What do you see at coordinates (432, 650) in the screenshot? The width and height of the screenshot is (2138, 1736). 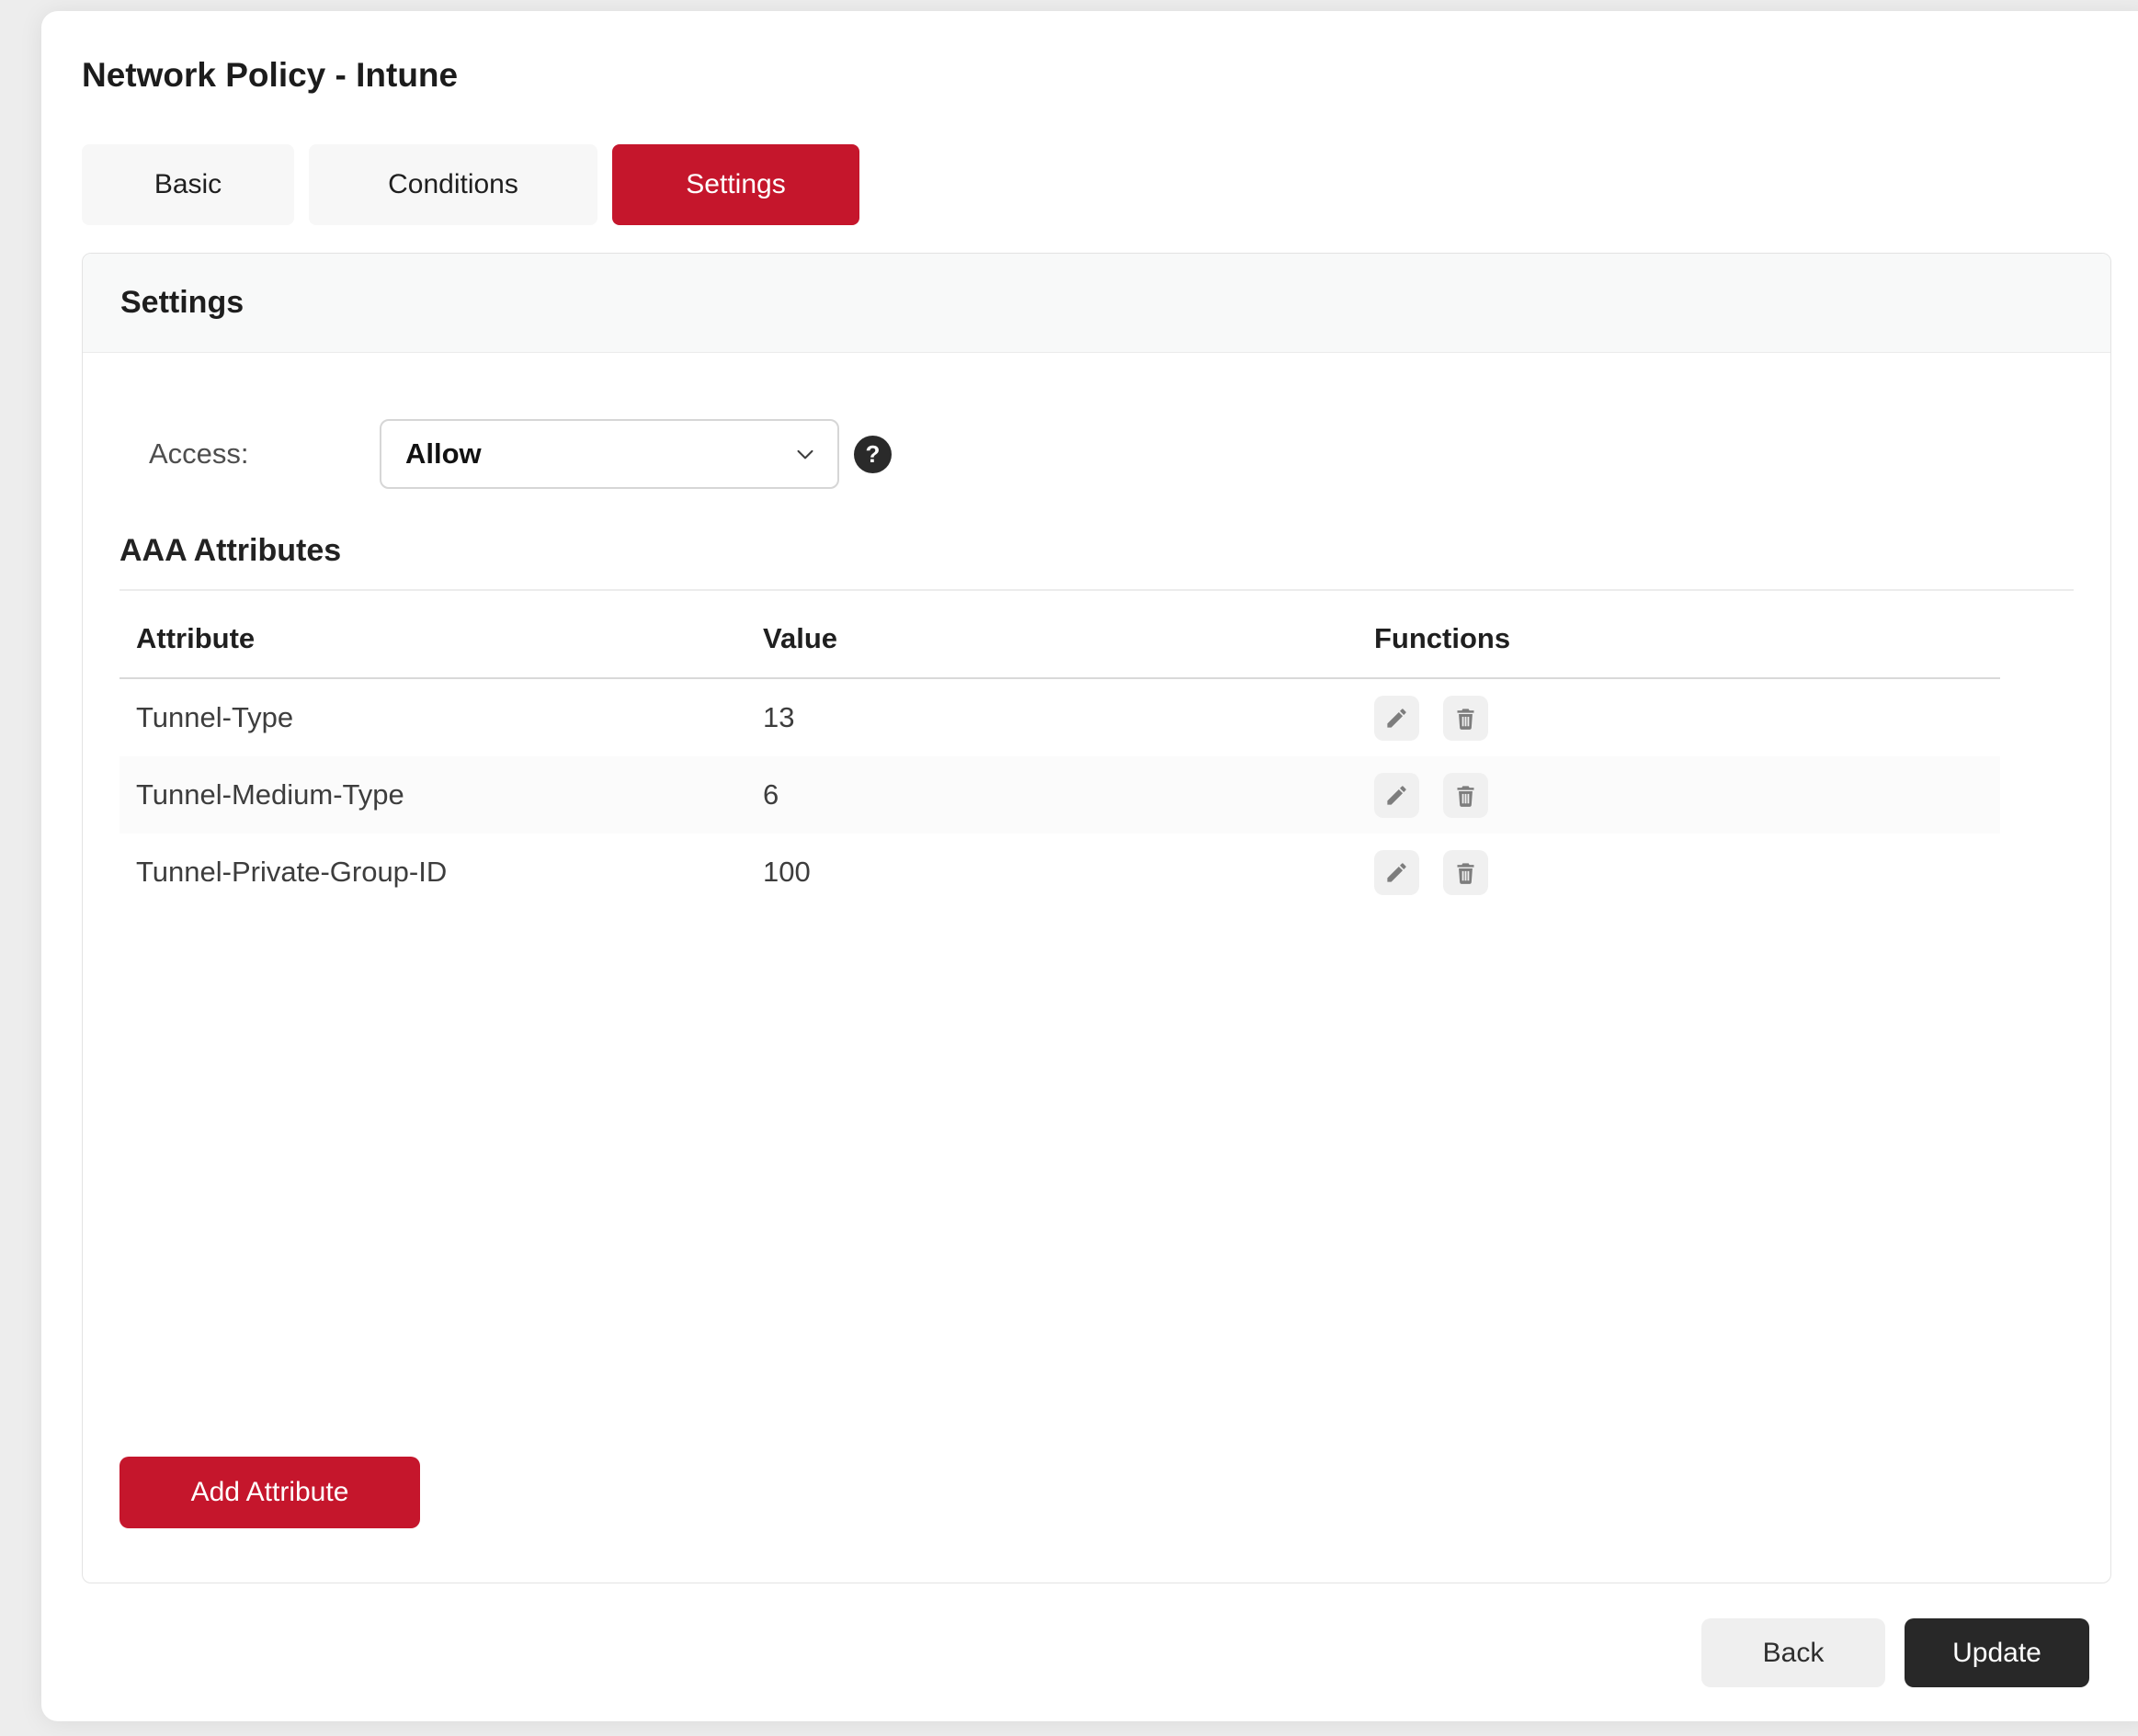 I see `column-header-attribute: Attribute` at bounding box center [432, 650].